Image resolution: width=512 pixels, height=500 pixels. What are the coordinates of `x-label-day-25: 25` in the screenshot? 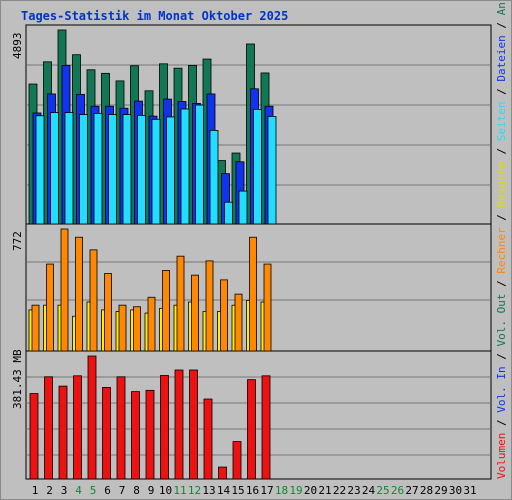 It's located at (382, 490).